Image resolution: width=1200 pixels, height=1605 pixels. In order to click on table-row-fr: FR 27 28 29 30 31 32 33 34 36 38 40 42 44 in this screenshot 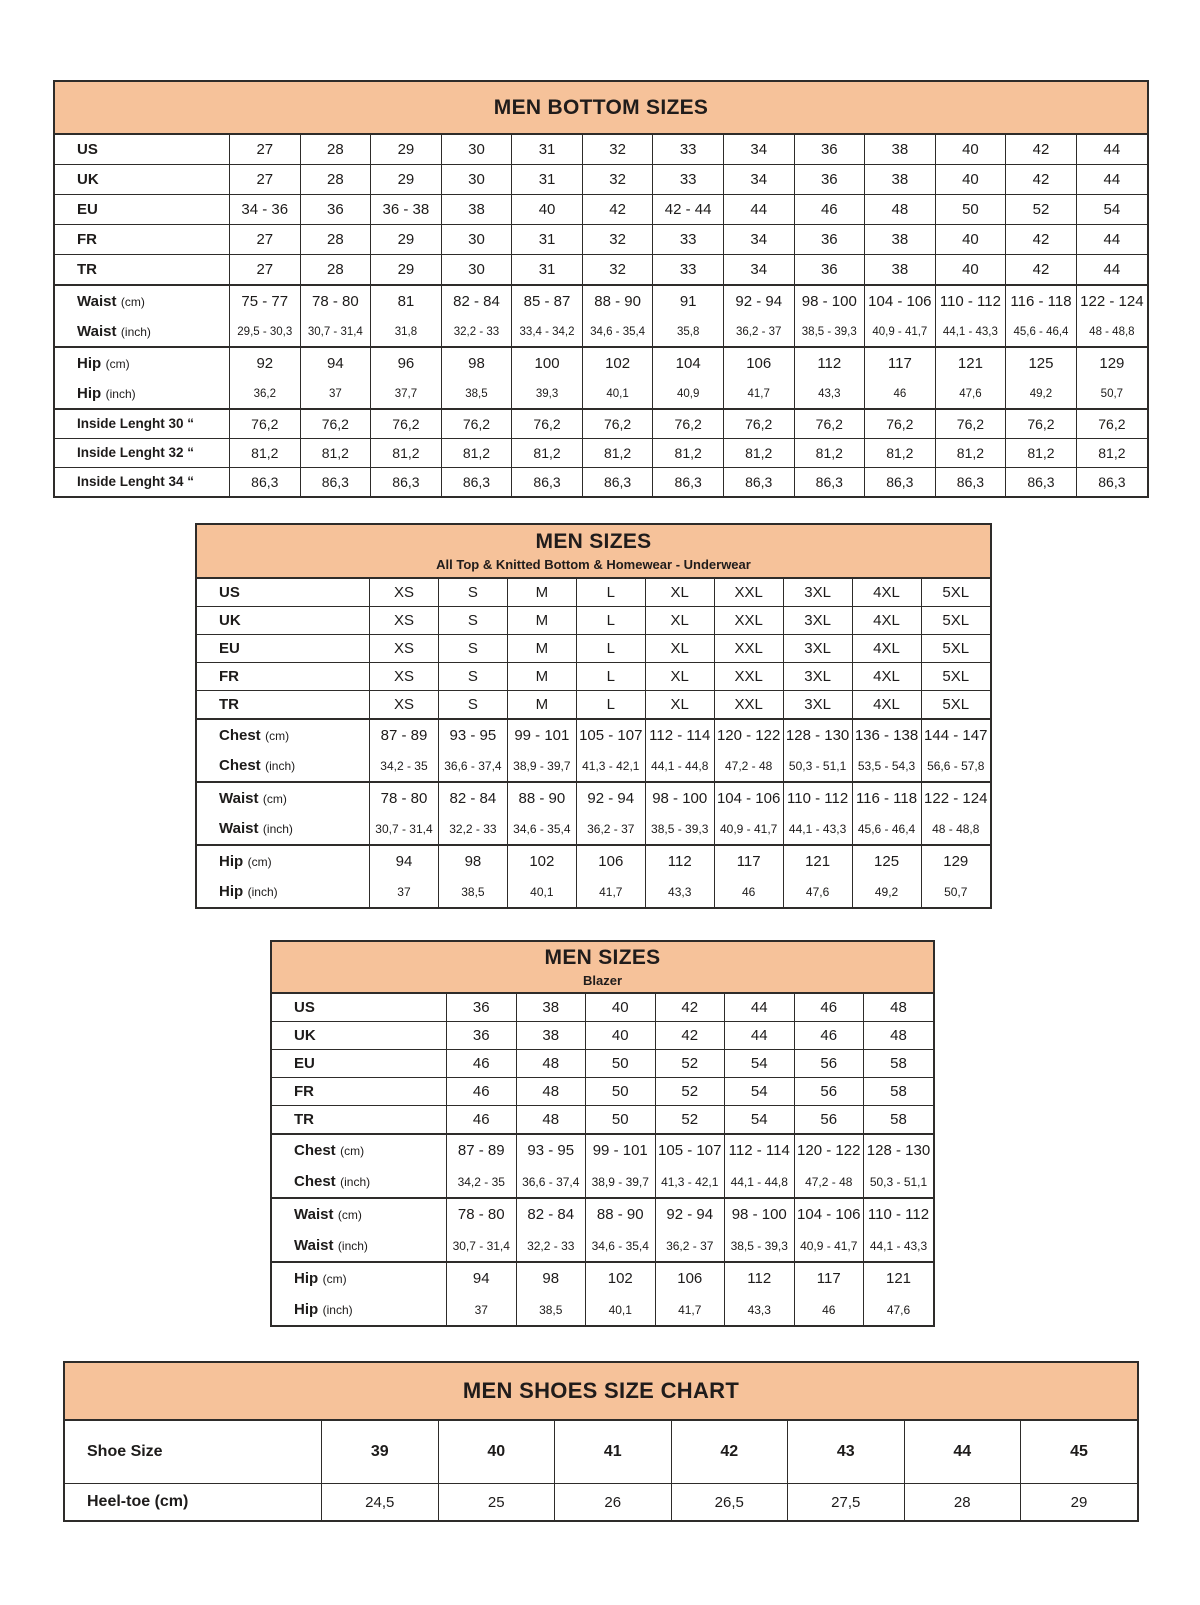, I will do `click(601, 239)`.